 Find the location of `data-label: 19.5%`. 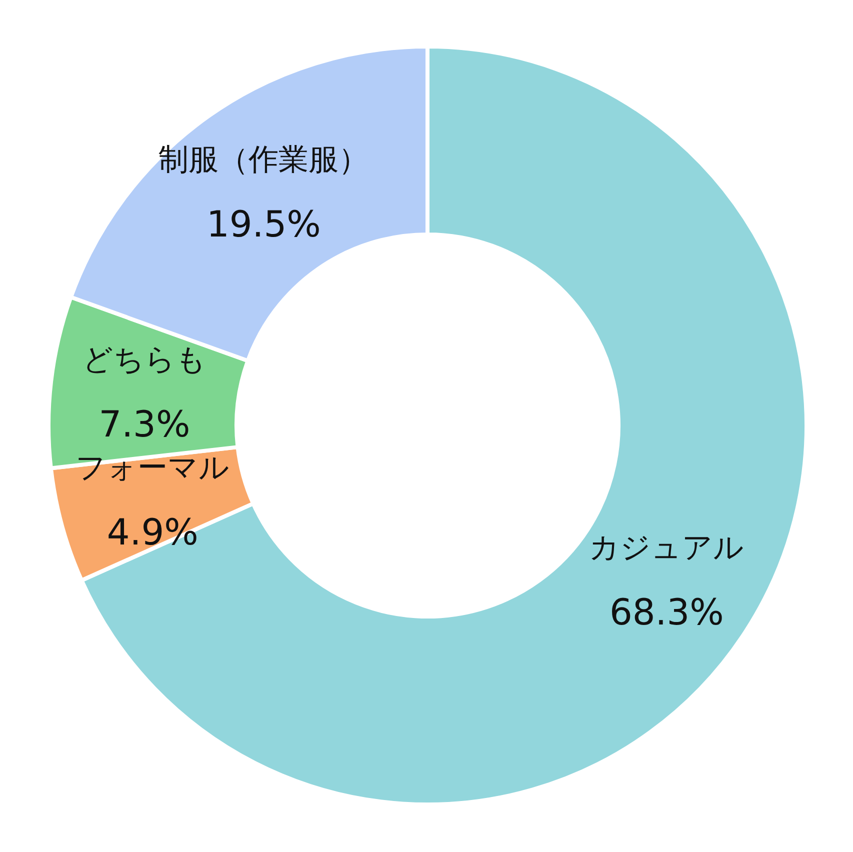

data-label: 19.5% is located at coordinates (263, 225).